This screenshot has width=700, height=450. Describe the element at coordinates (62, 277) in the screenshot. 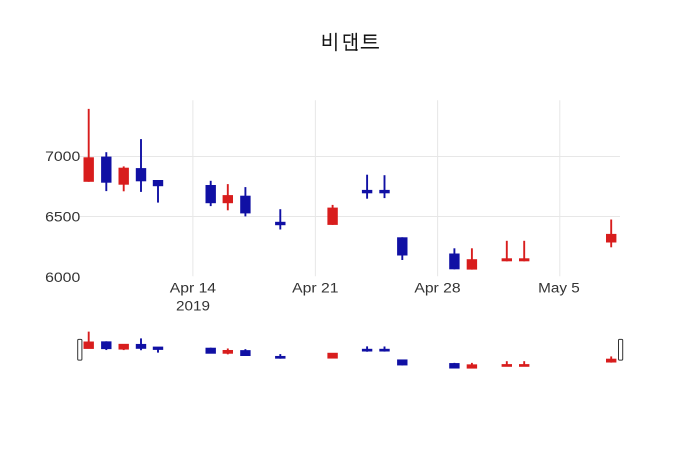

I see `svg-text: 6000` at that location.